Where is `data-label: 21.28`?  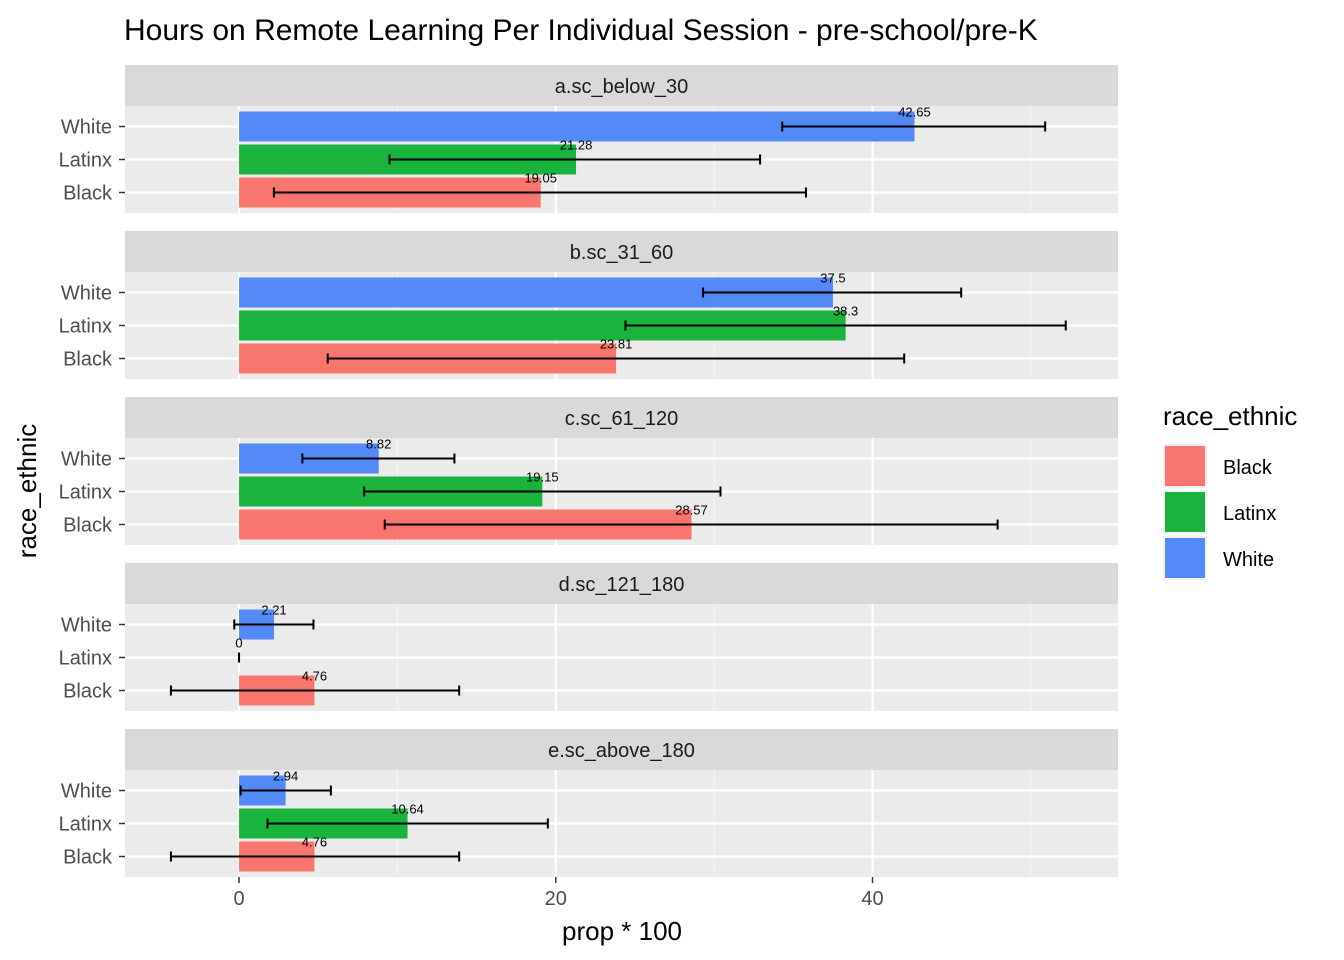
data-label: 21.28 is located at coordinates (576, 145).